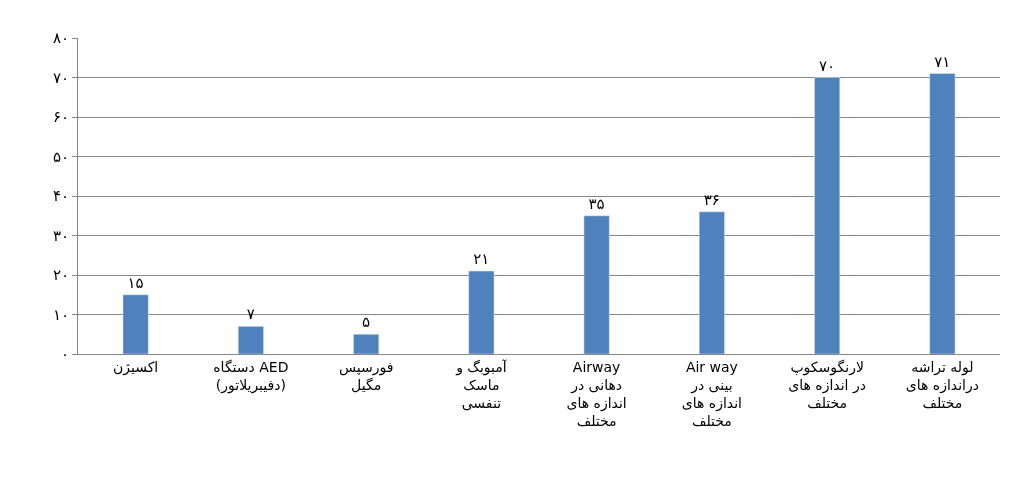 This screenshot has height=501, width=1009. Describe the element at coordinates (135, 367) in the screenshot. I see `x-tick-label: اکسیژن` at that location.